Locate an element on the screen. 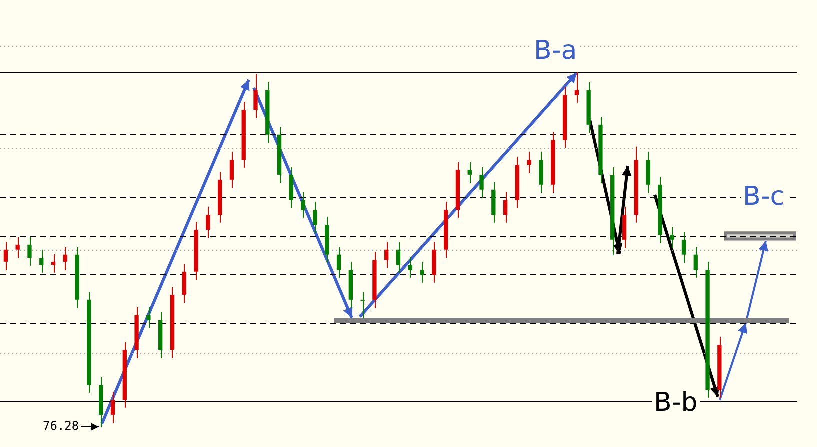 This screenshot has height=447, width=817. annotation: 76.28 is located at coordinates (61, 426).